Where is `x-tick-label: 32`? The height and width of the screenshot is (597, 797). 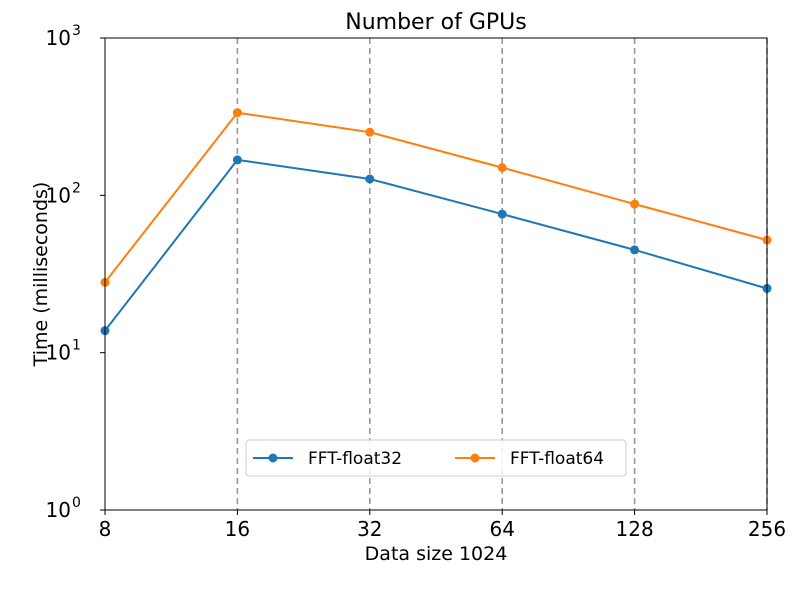 x-tick-label: 32 is located at coordinates (369, 529).